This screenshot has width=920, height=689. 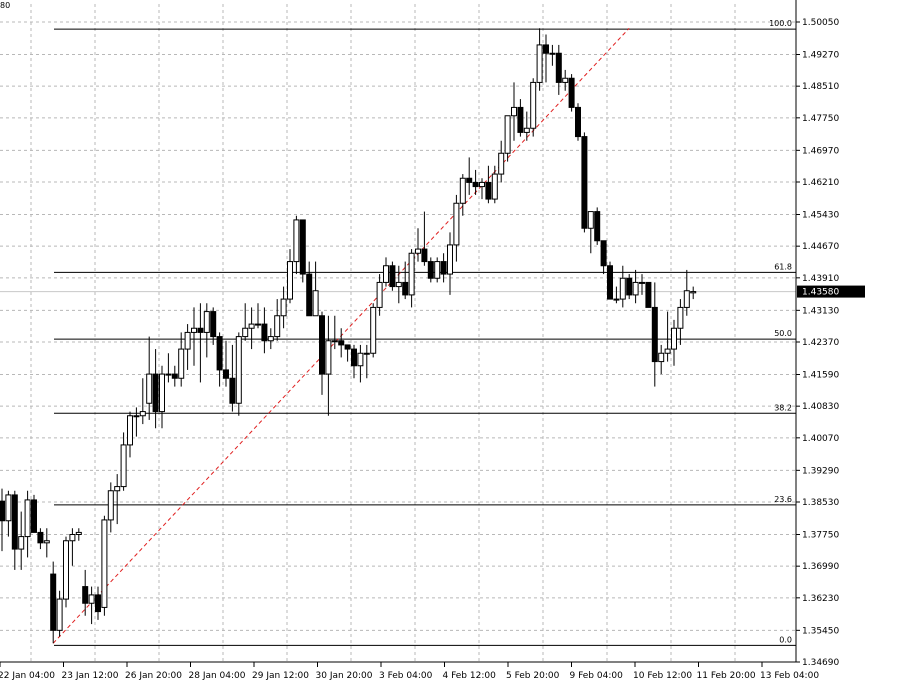 What do you see at coordinates (820, 311) in the screenshot?
I see `y-tick-label: 1.43130` at bounding box center [820, 311].